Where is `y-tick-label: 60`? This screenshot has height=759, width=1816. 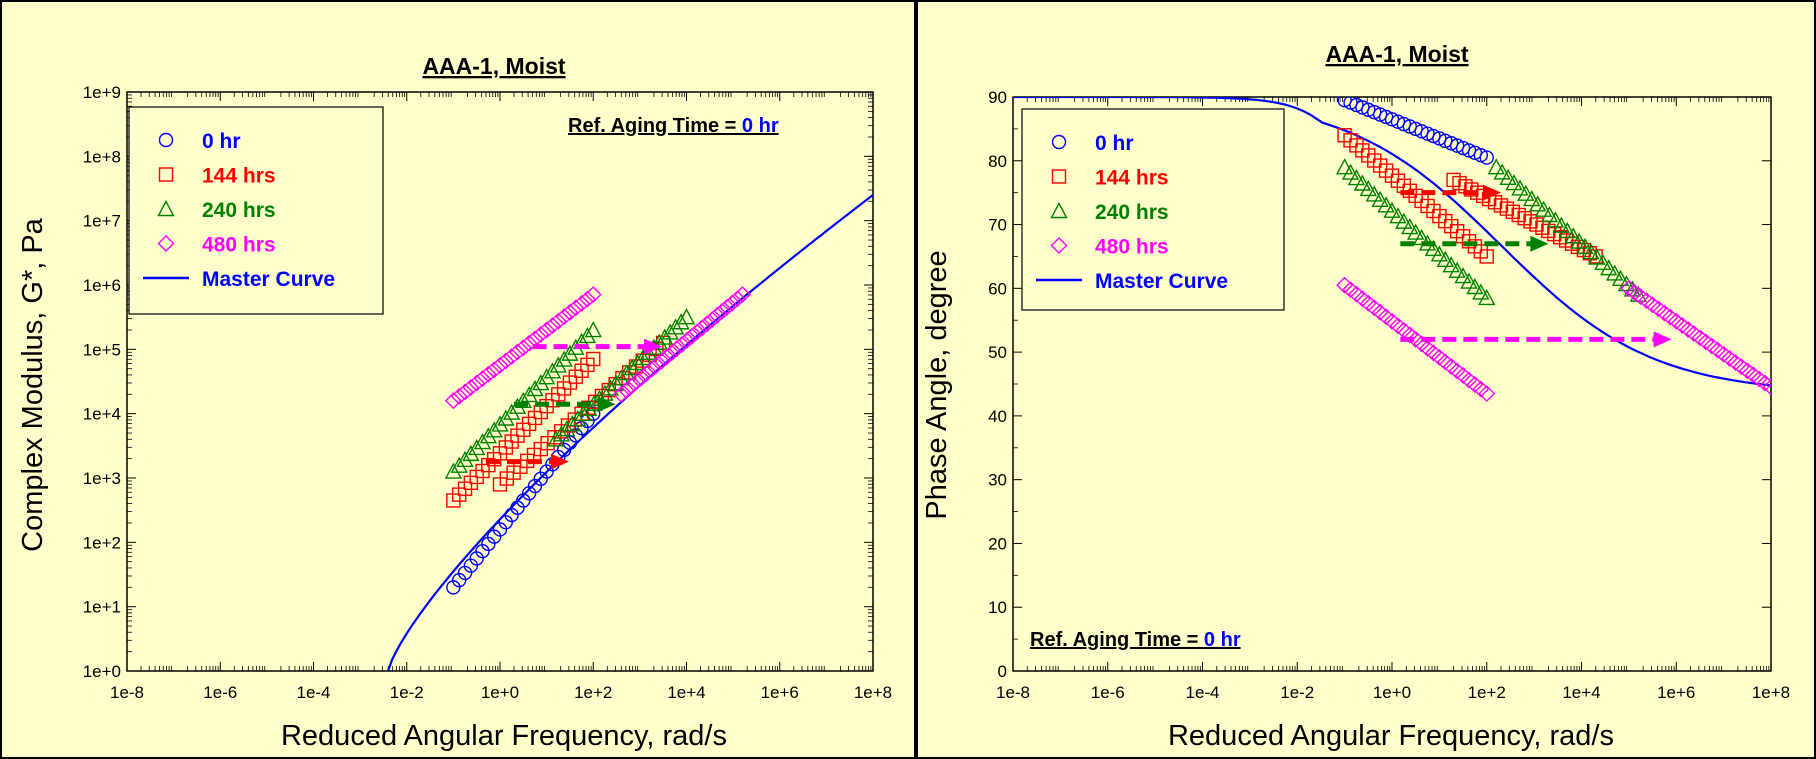 y-tick-label: 60 is located at coordinates (997, 288).